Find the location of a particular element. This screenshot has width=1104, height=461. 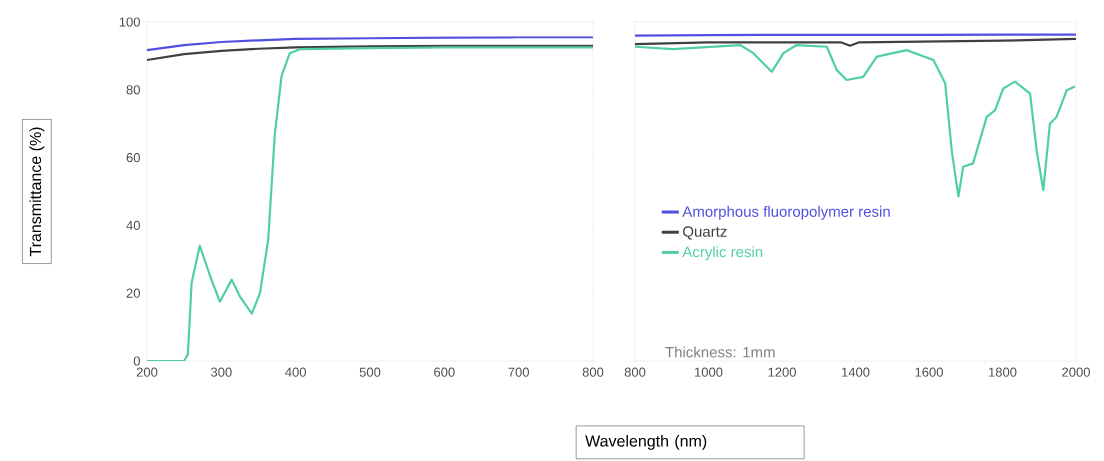

x-tick-label: 200 is located at coordinates (147, 372).